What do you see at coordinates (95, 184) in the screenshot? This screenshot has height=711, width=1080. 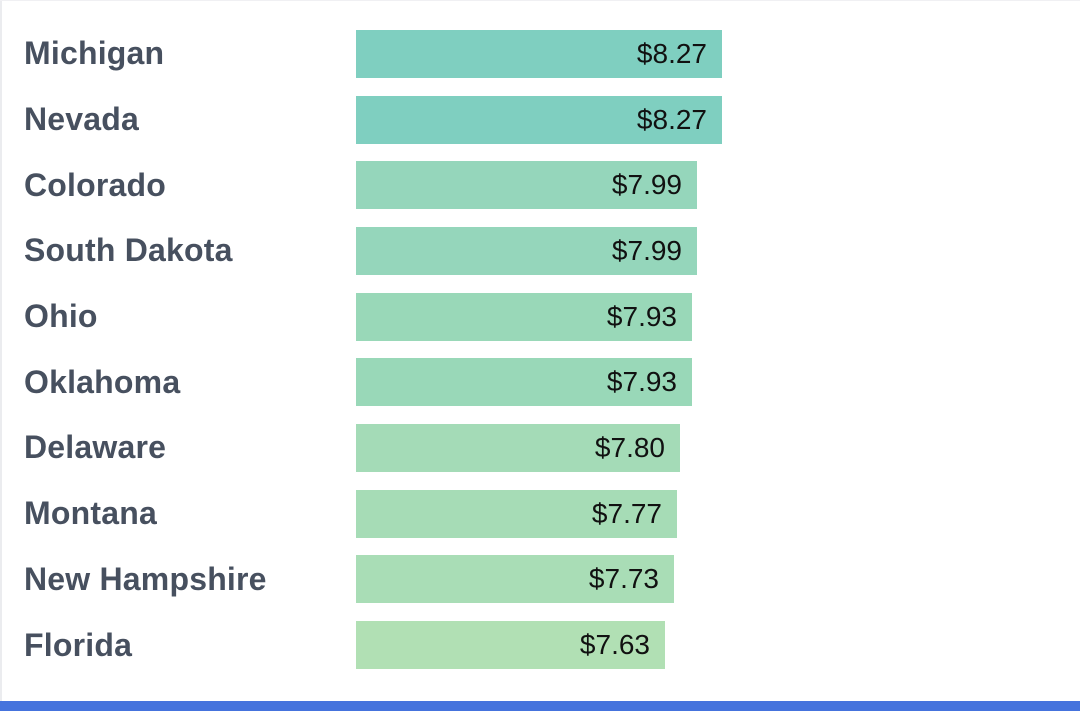 I see `state-label: Colorado` at bounding box center [95, 184].